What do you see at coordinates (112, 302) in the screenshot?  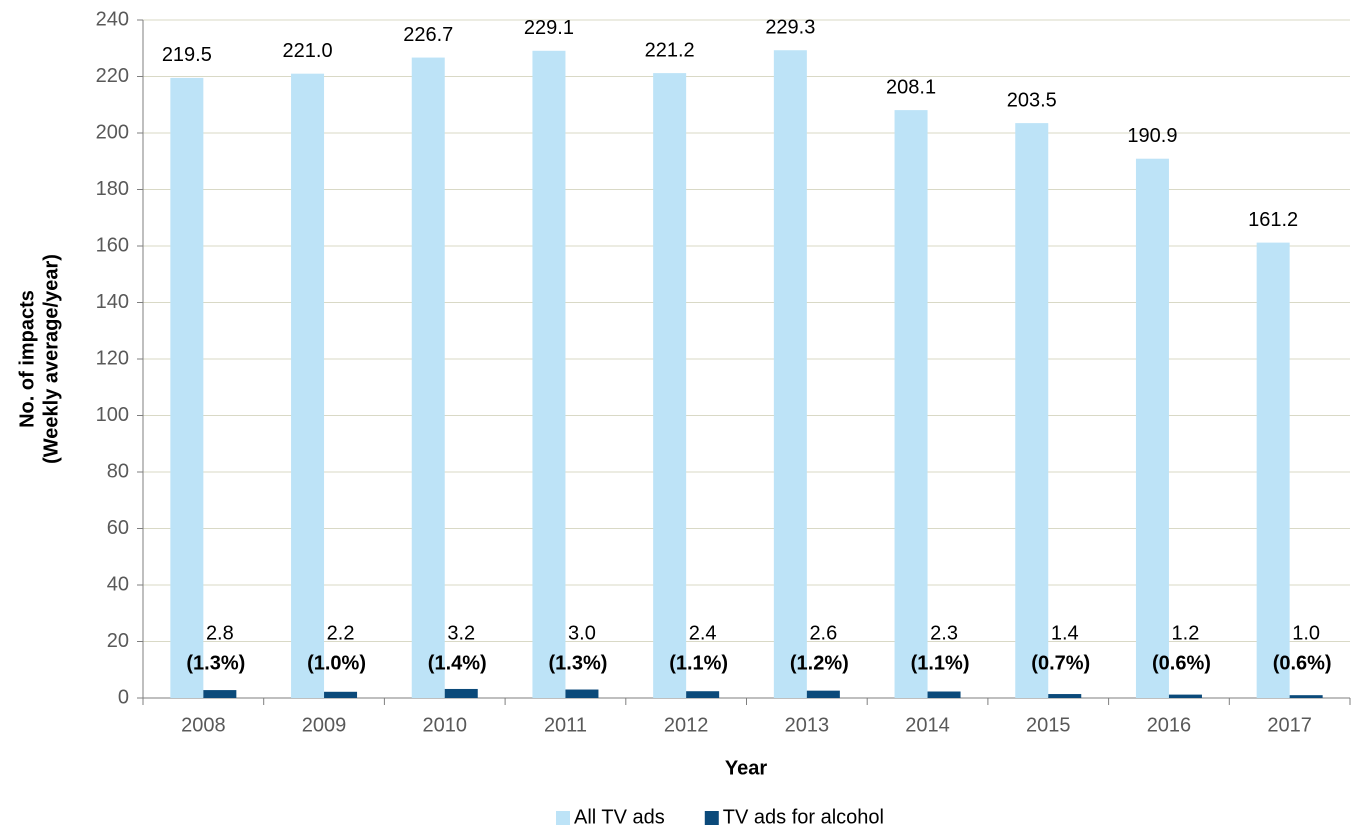 I see `y-tick-label: 140` at bounding box center [112, 302].